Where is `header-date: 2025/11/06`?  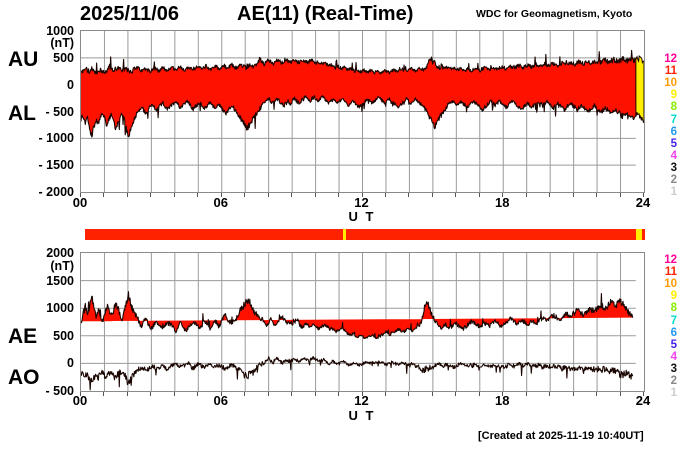 header-date: 2025/11/06 is located at coordinates (129, 14).